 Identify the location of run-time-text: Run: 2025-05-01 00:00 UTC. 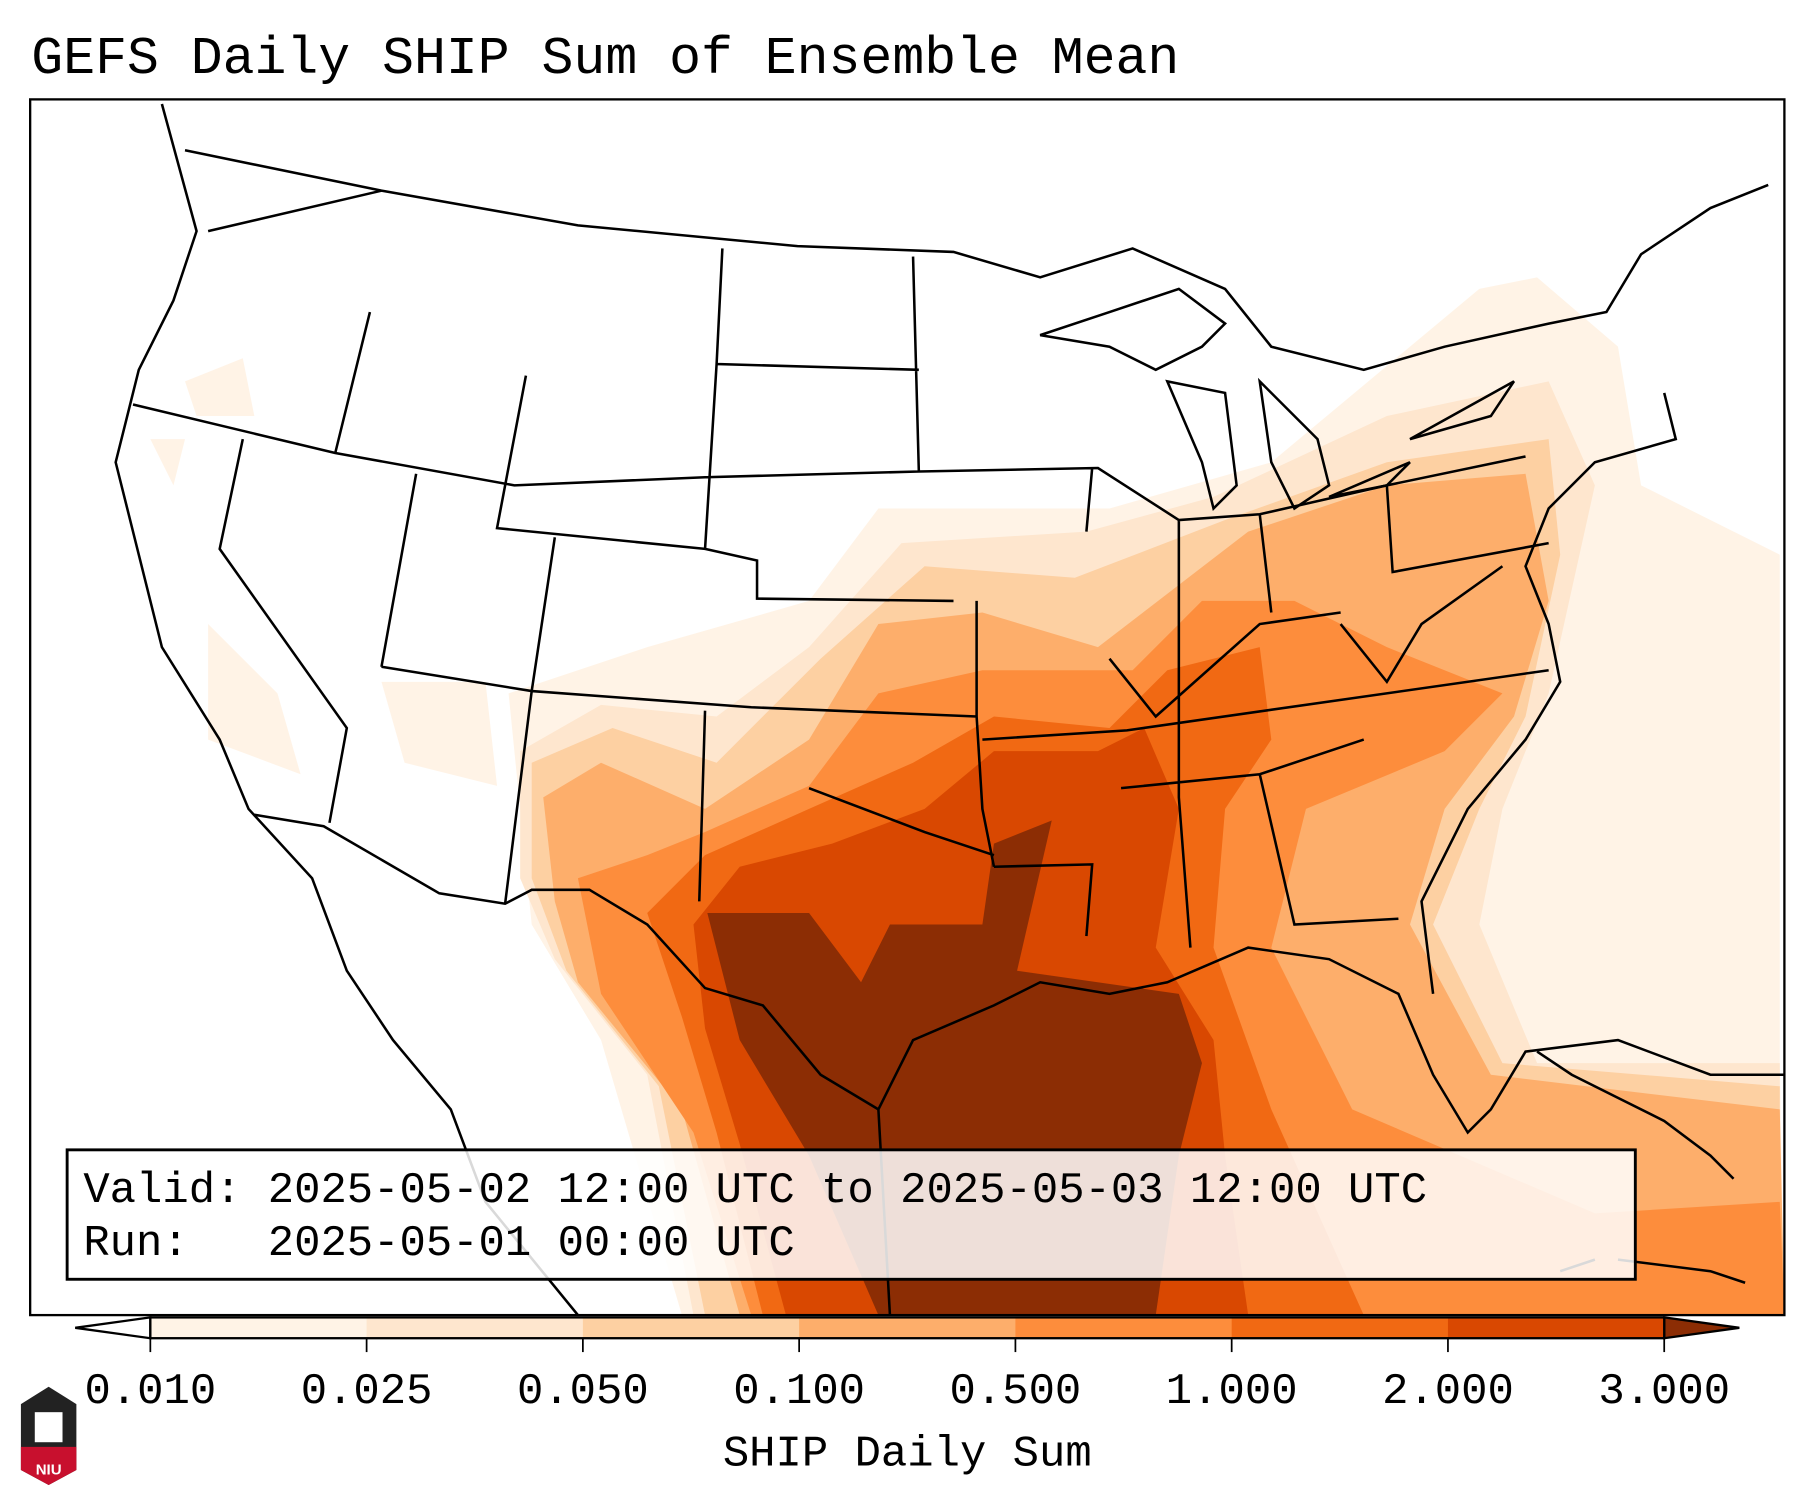
(438, 1244).